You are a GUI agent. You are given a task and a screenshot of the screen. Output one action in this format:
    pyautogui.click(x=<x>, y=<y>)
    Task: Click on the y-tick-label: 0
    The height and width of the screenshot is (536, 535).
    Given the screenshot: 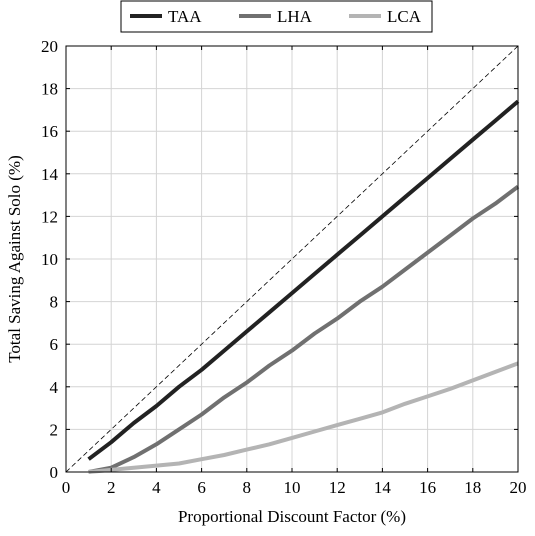 What is the action you would take?
    pyautogui.click(x=54, y=472)
    